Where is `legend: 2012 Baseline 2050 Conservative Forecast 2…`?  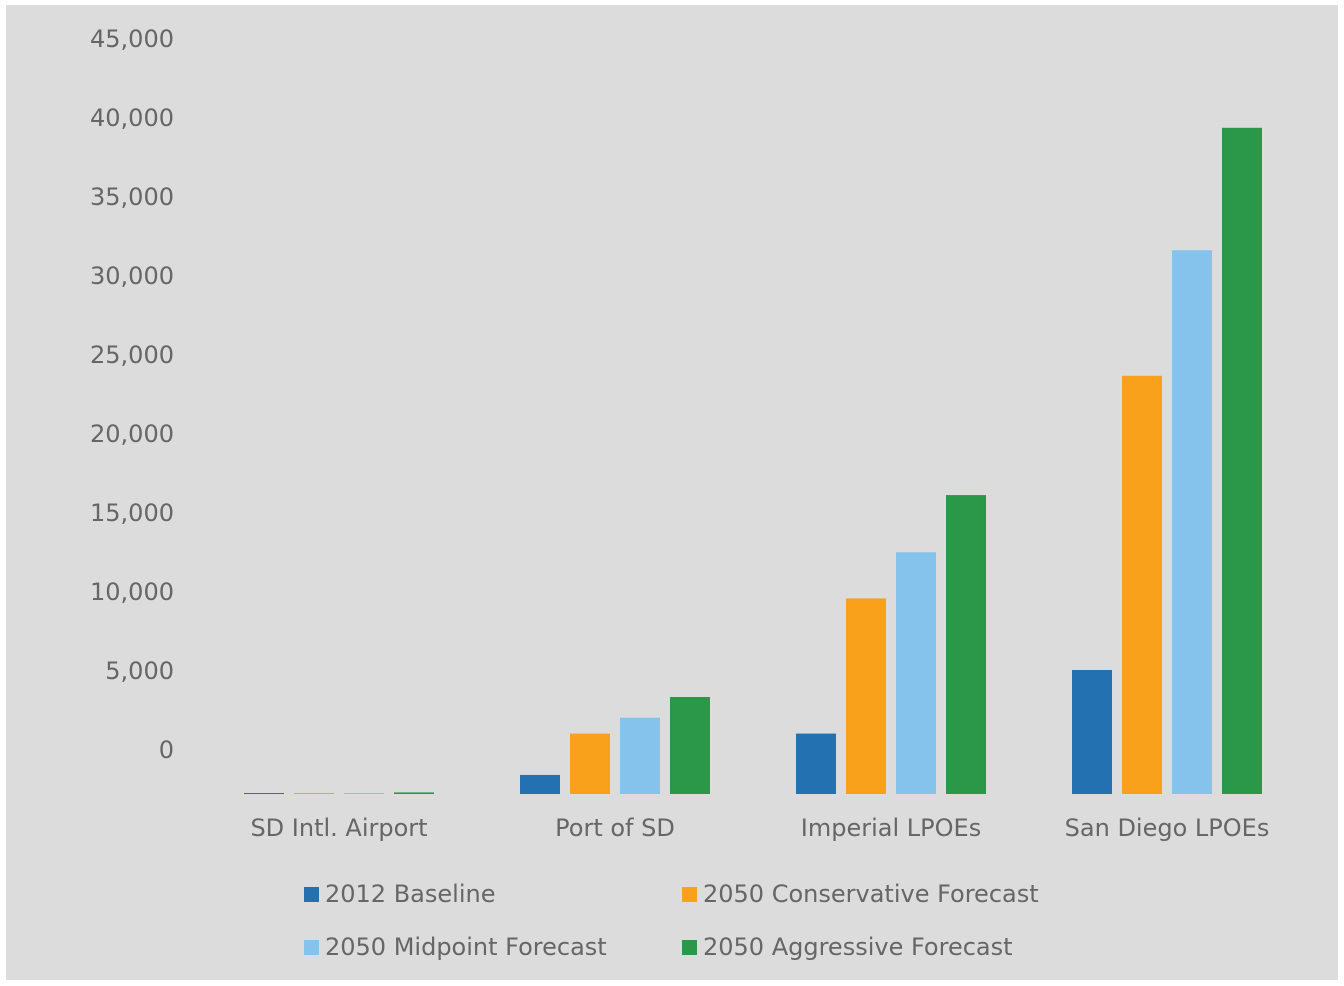 legend: 2012 Baseline 2050 Conservative Forecast 2… is located at coordinates (671, 920).